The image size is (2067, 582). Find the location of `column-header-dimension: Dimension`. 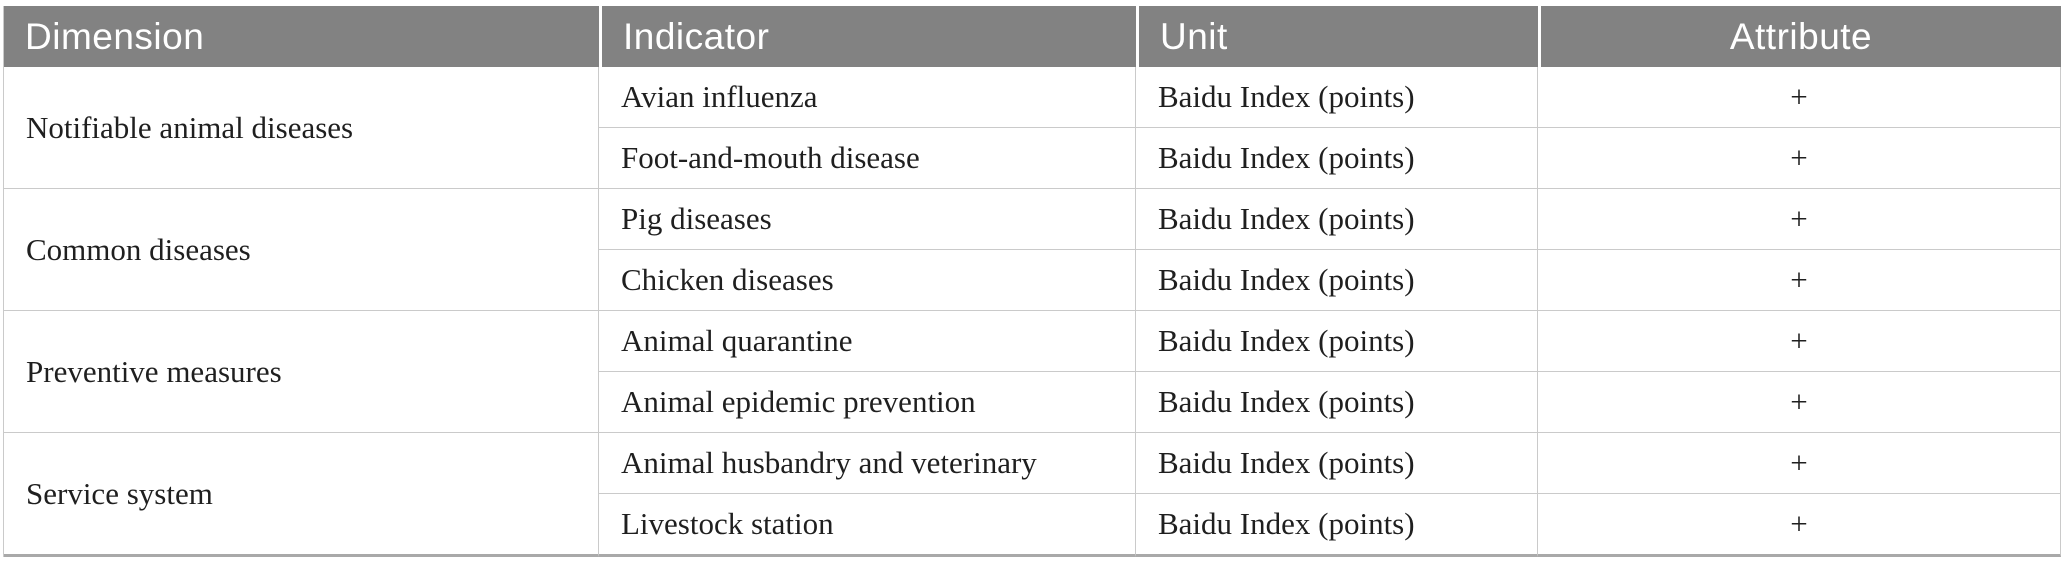

column-header-dimension: Dimension is located at coordinates (301, 36).